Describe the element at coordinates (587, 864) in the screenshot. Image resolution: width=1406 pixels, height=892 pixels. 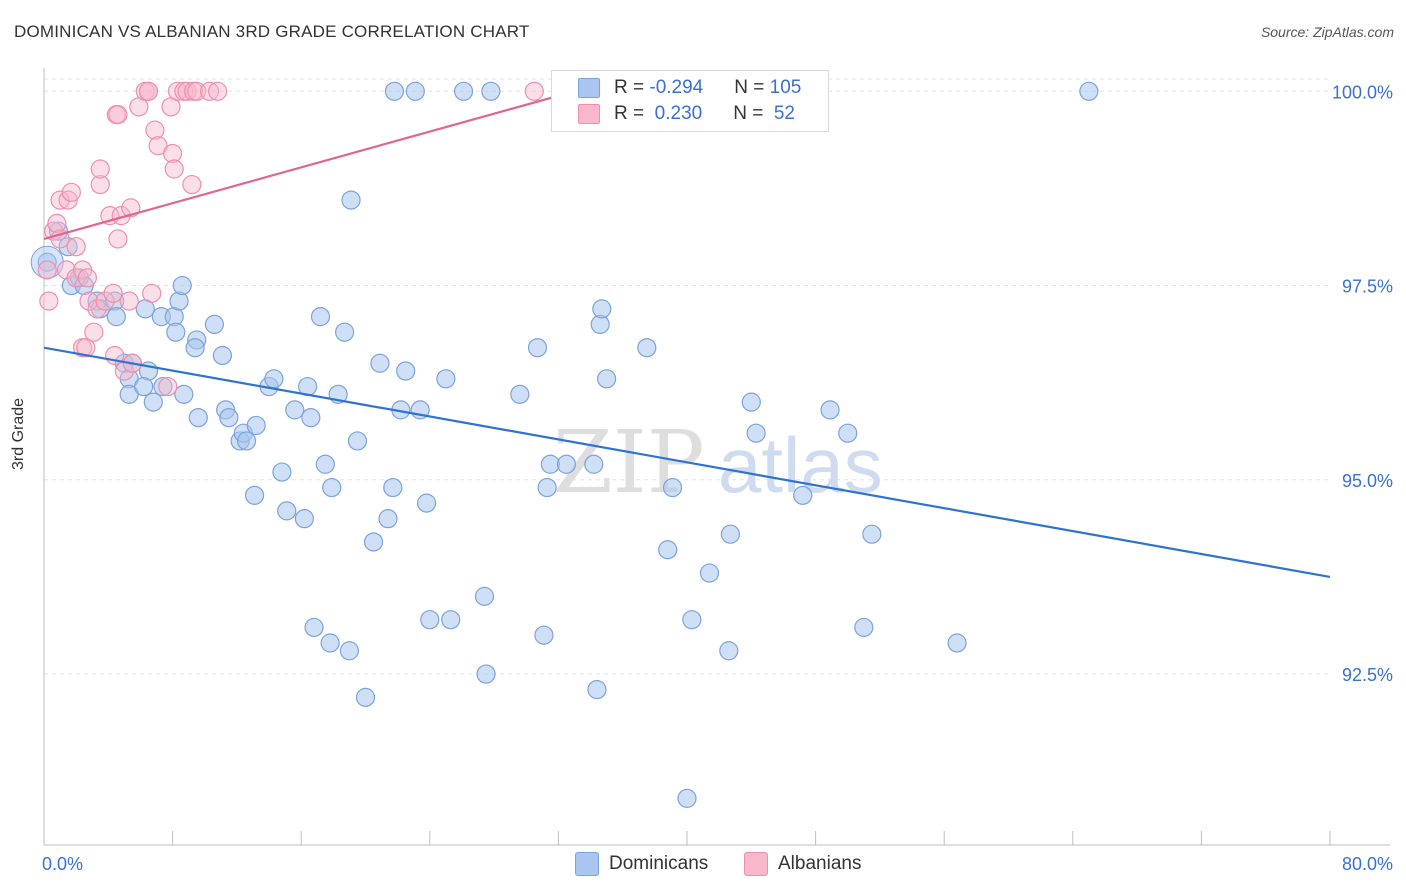
I see `bottom-swatch-dominicans` at that location.